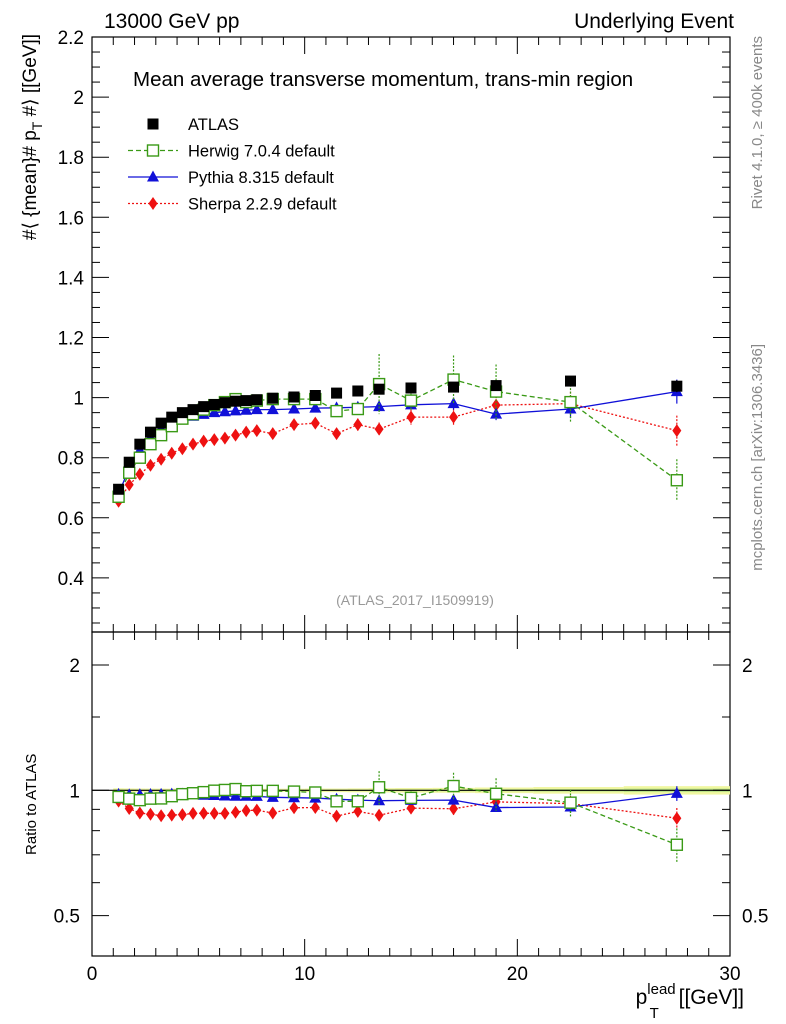 Image resolution: width=786 pixels, height=1024 pixels. Describe the element at coordinates (755, 917) in the screenshot. I see `ratio-y-tick-label-right: 0.5` at that location.